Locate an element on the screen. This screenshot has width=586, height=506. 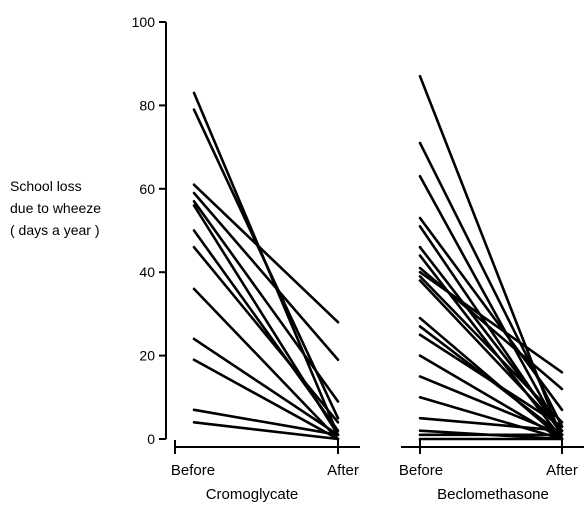
y-tick-label-20: 20 is located at coordinates (147, 356).